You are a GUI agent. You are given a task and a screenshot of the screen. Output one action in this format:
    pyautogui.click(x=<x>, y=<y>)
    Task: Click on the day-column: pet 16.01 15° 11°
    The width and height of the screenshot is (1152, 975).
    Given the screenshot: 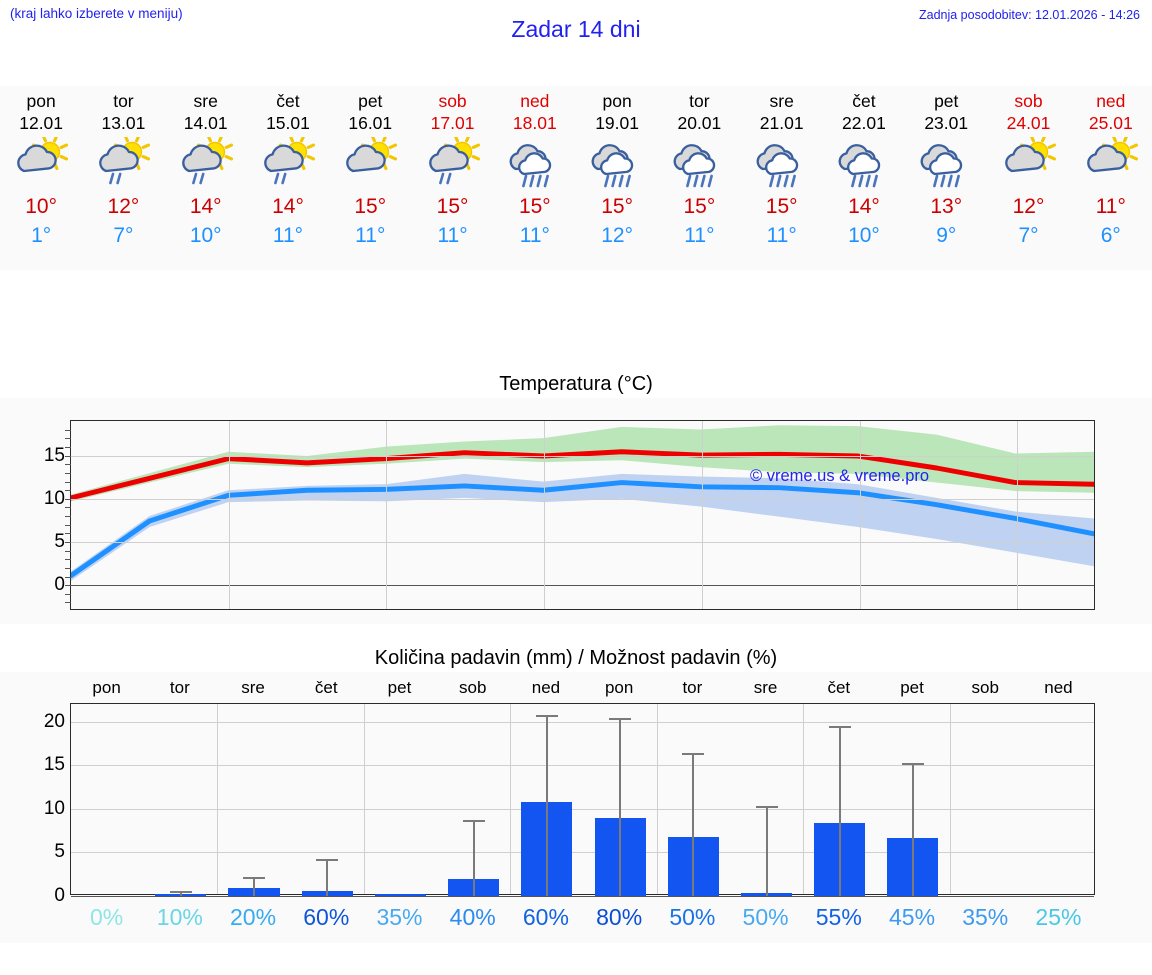 What is the action you would take?
    pyautogui.click(x=370, y=178)
    